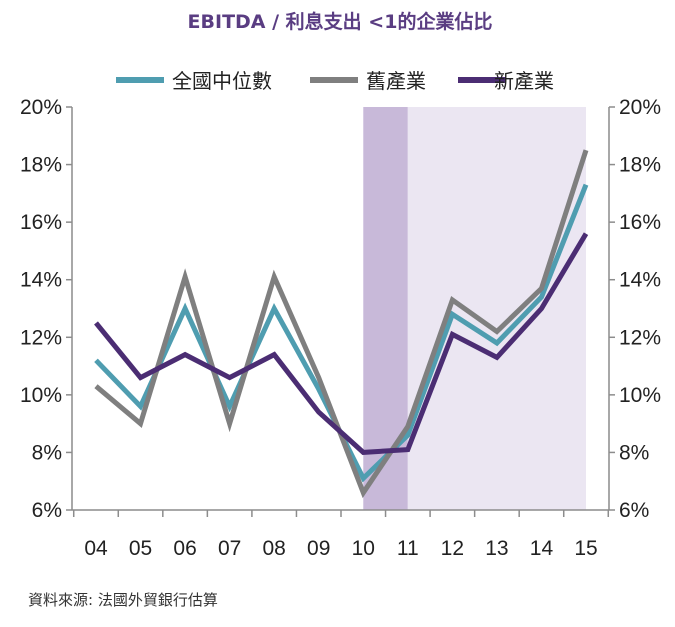  I want to click on x-tick-label: 12, so click(452, 548).